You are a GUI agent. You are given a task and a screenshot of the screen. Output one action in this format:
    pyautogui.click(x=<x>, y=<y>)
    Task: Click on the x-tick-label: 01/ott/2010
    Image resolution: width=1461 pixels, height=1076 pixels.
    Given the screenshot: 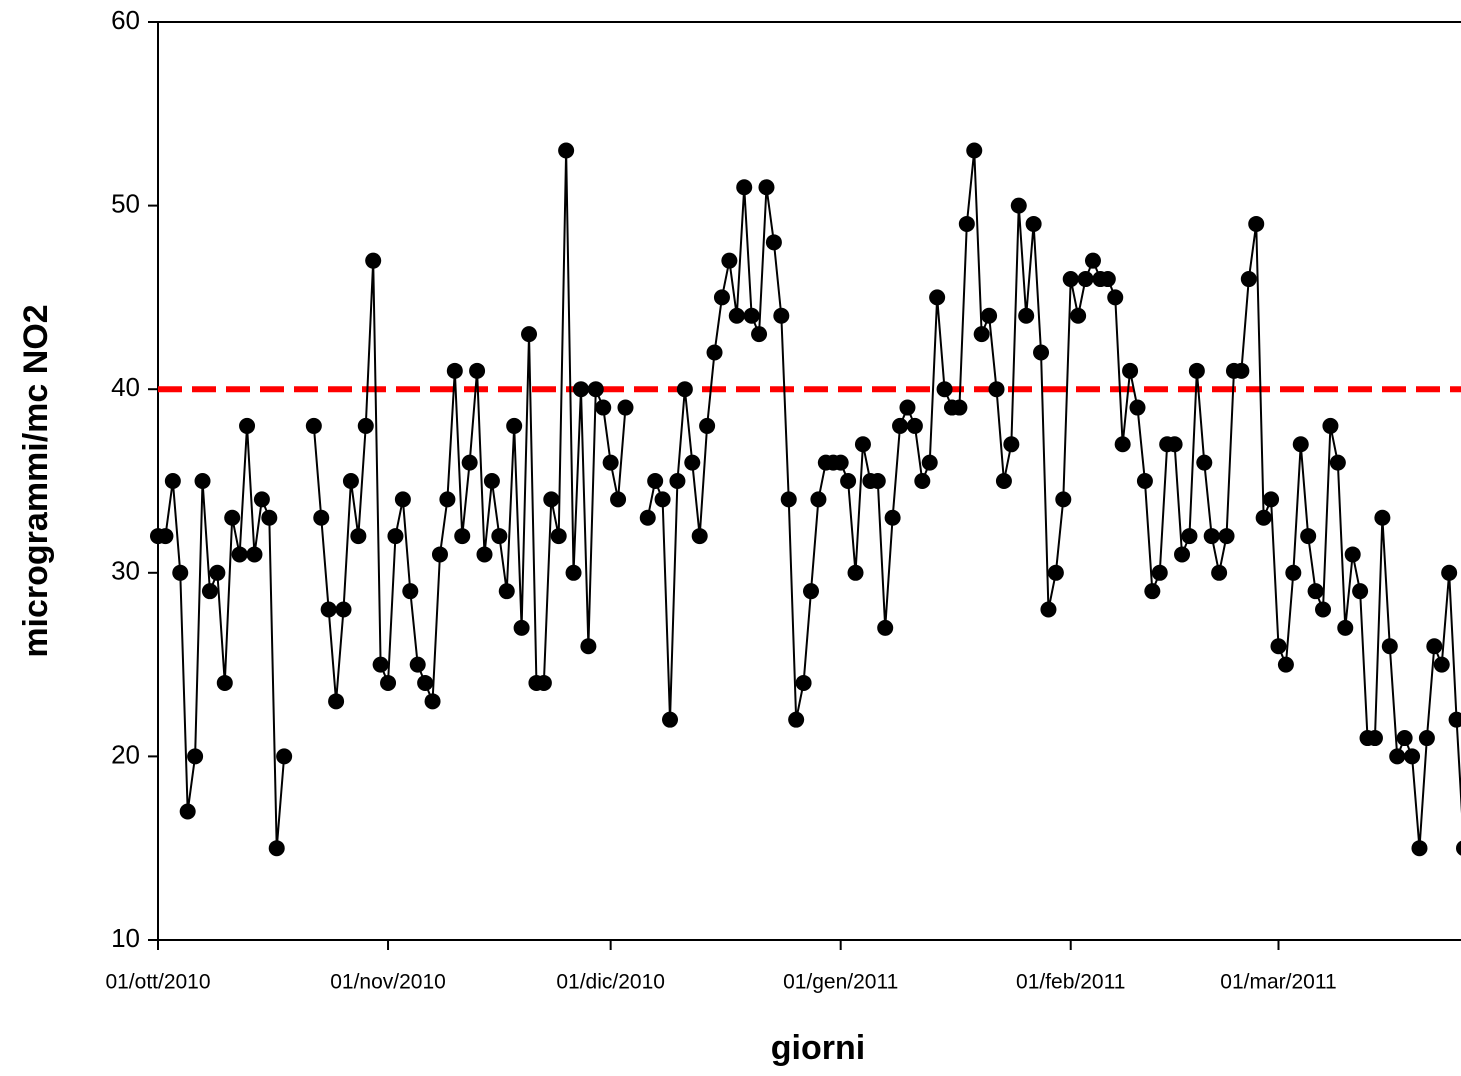 What is the action you would take?
    pyautogui.click(x=157, y=982)
    